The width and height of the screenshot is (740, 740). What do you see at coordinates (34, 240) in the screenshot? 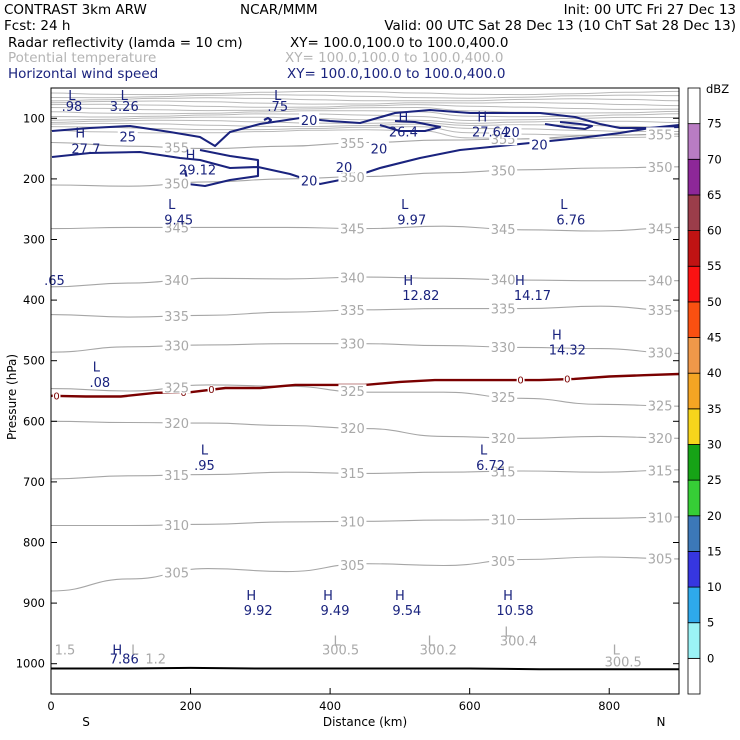
I see `y-tick-label: 300` at bounding box center [34, 240].